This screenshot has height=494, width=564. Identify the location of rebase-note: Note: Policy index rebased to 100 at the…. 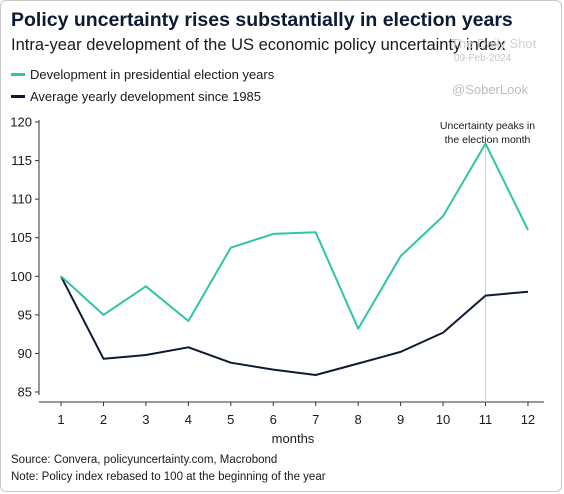
(168, 477).